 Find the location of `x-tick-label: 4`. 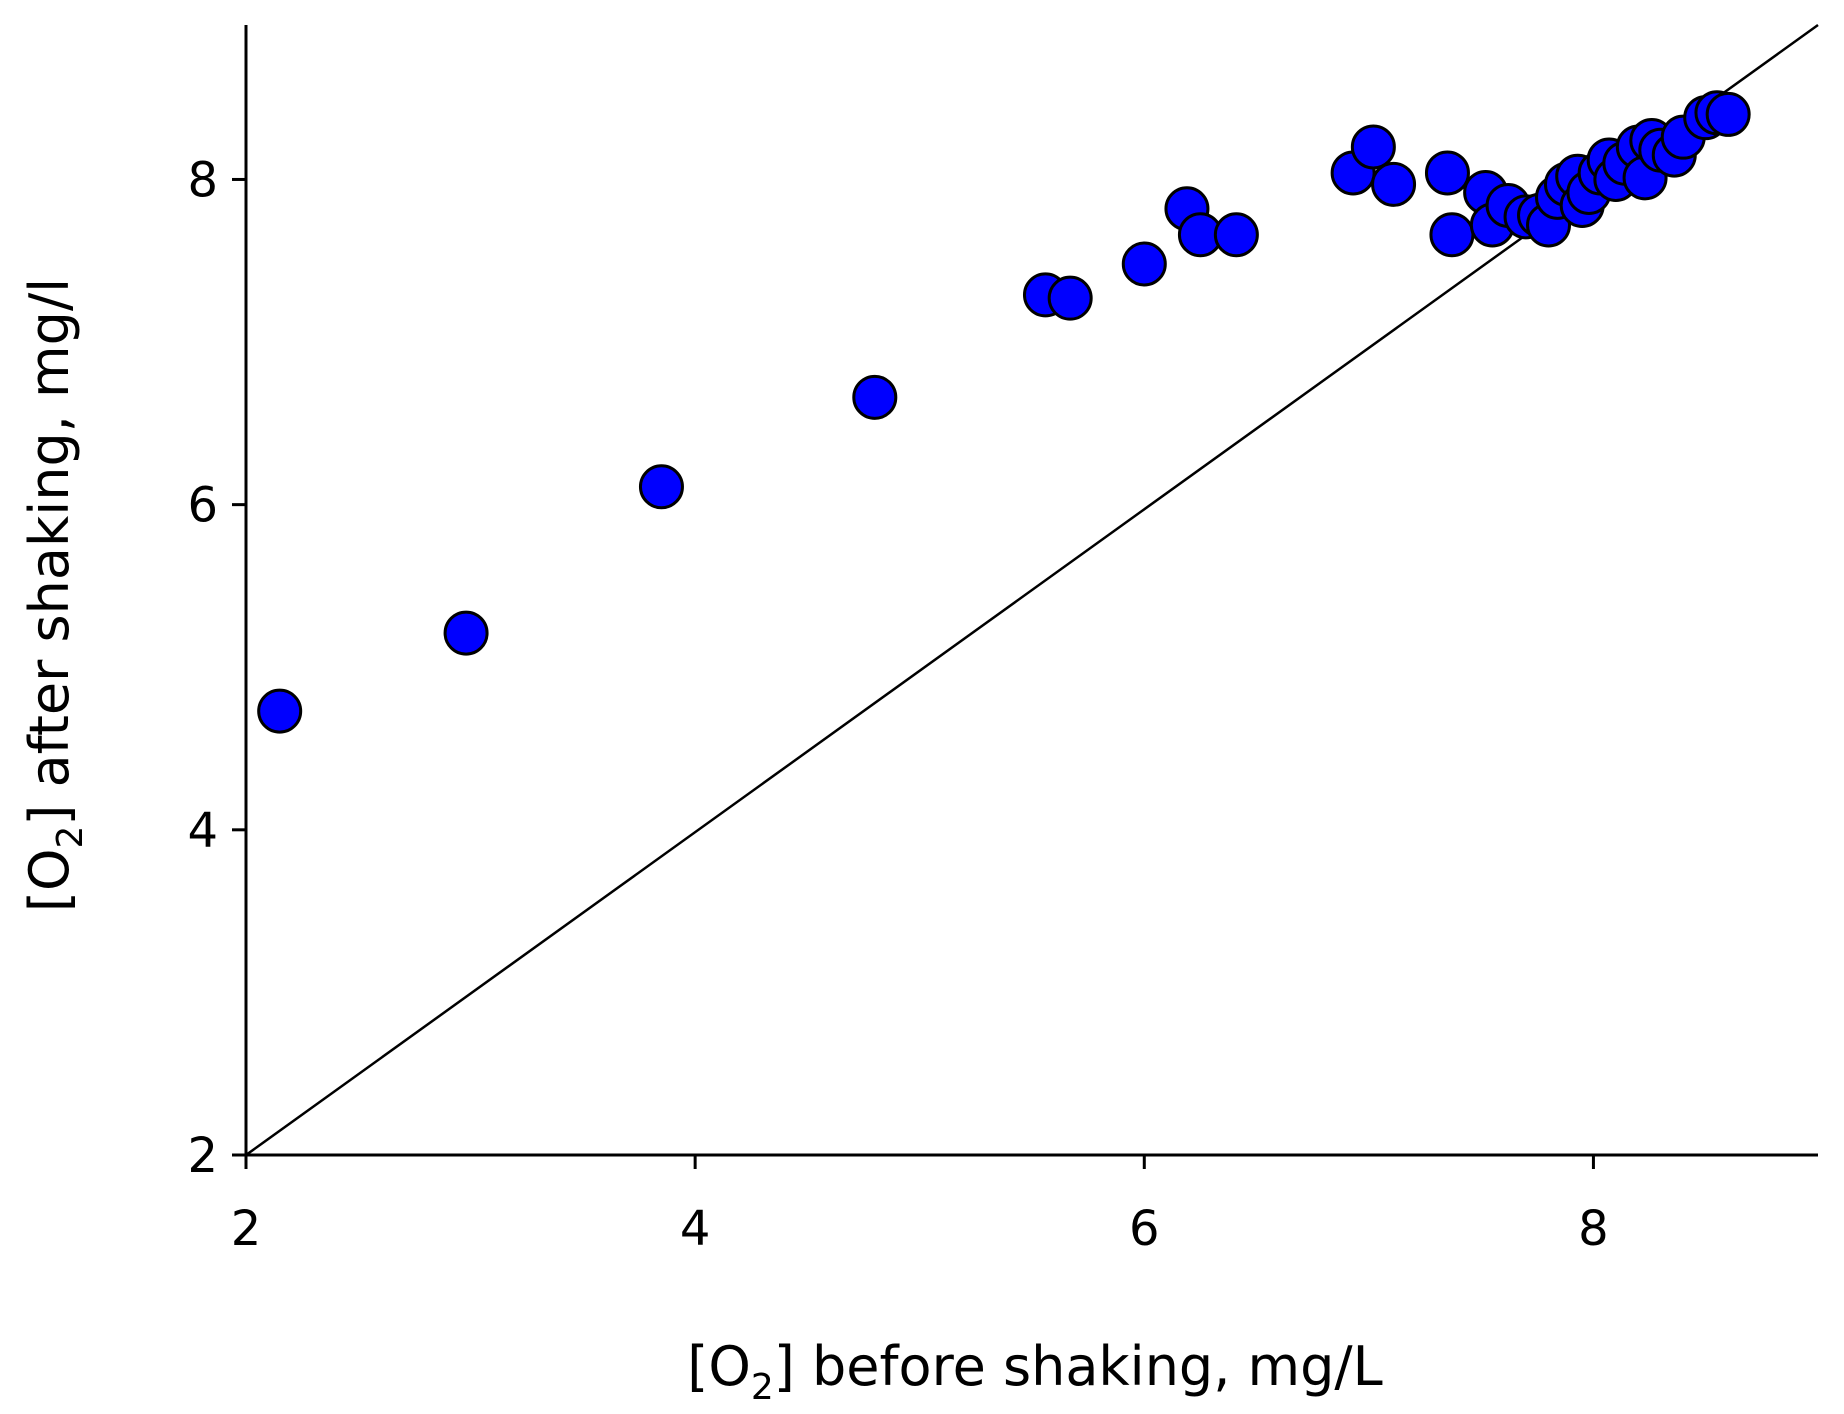

x-tick-label: 4 is located at coordinates (695, 1229).